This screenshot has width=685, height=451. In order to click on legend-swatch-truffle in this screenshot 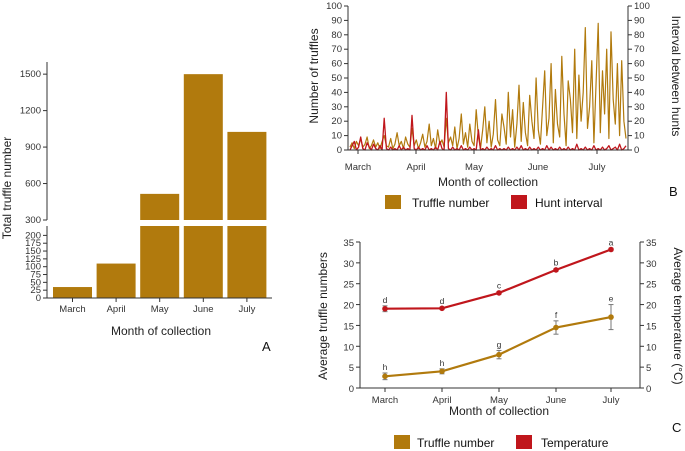, I will do `click(393, 202)`.